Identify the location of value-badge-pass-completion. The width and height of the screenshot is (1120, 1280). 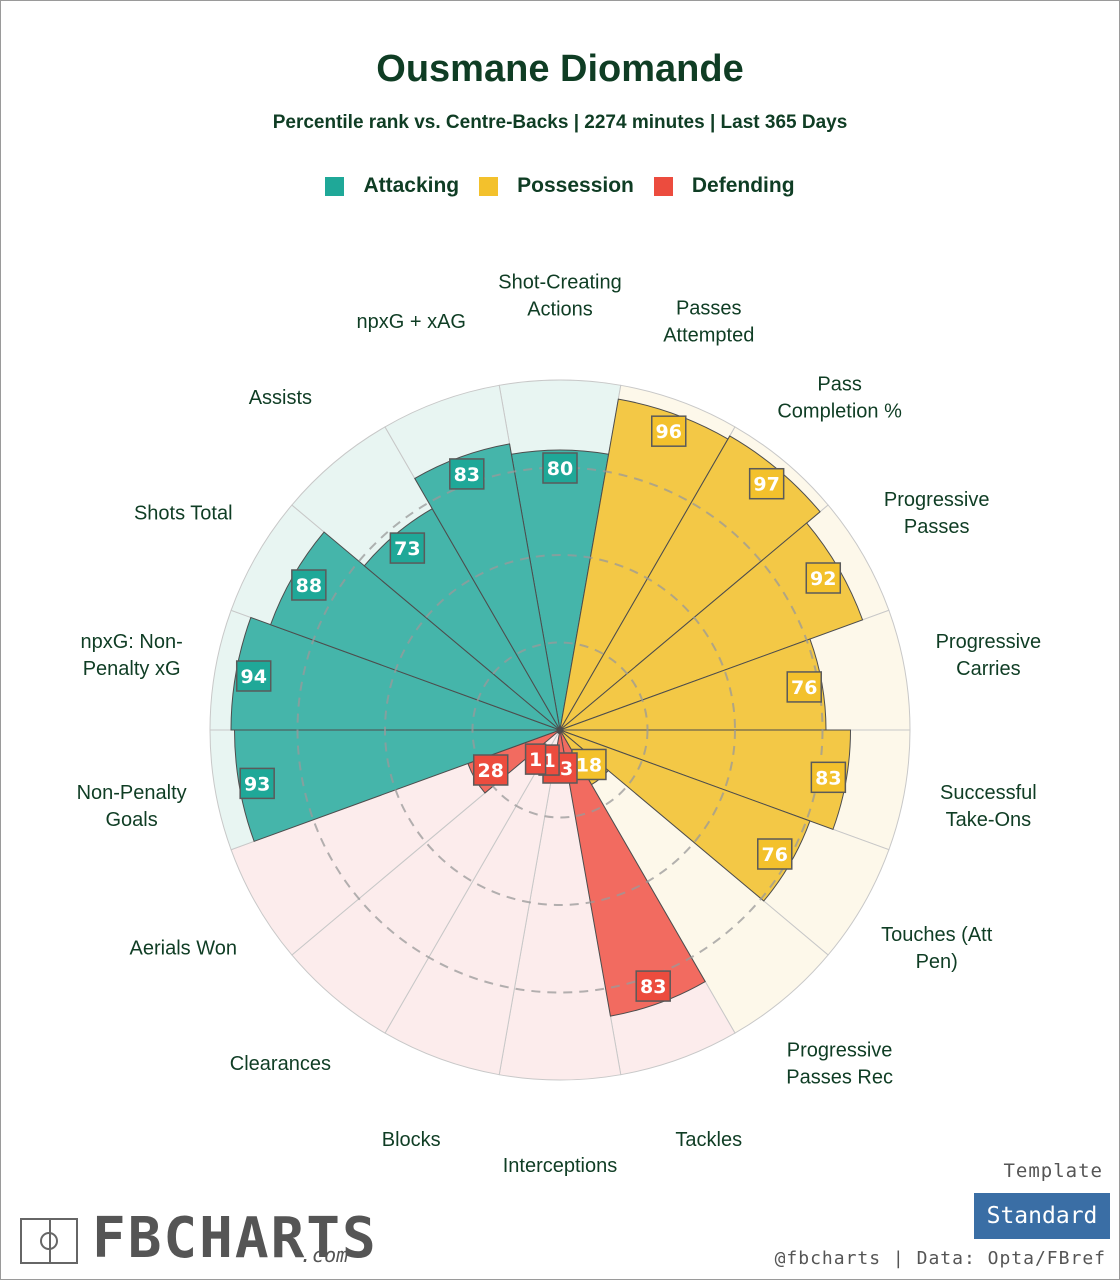
(766, 483).